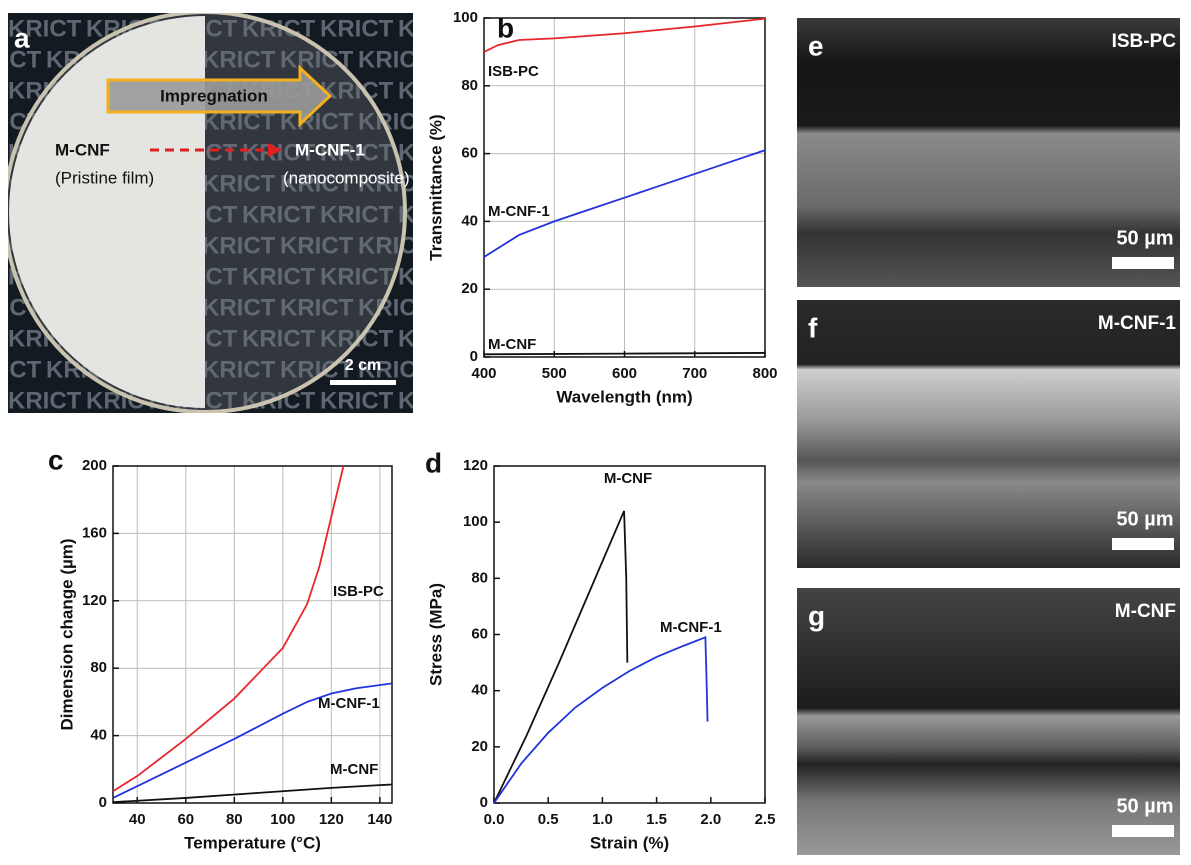 The width and height of the screenshot is (1191, 865). Describe the element at coordinates (282, 819) in the screenshot. I see `x-tick-label: 100` at that location.